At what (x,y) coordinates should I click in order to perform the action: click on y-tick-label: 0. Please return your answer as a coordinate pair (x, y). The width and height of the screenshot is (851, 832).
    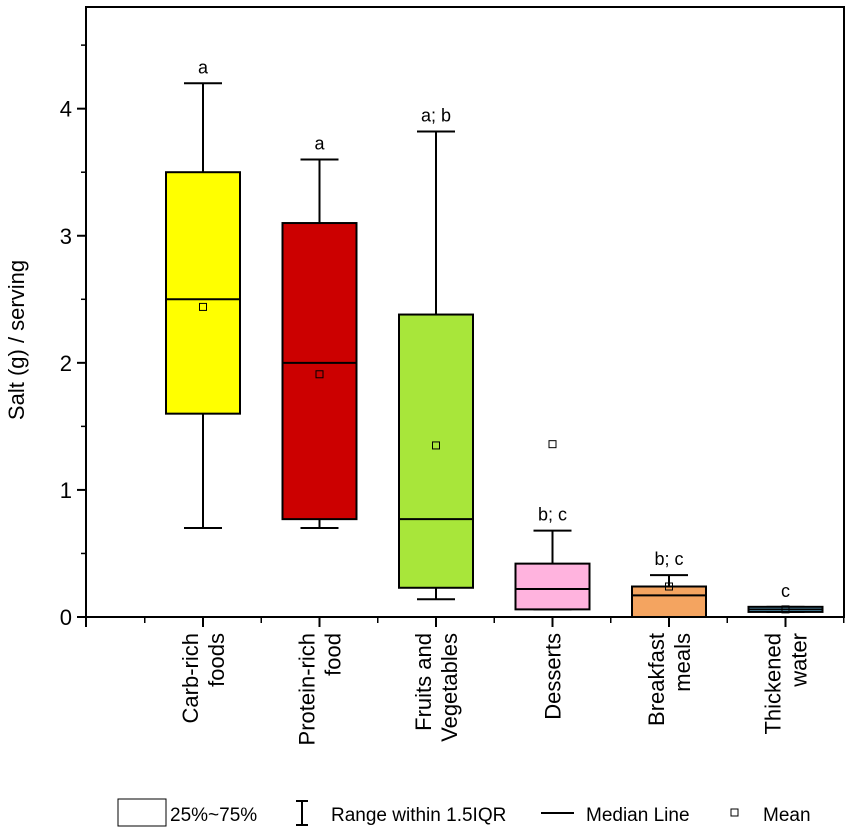
    Looking at the image, I should click on (66, 617).